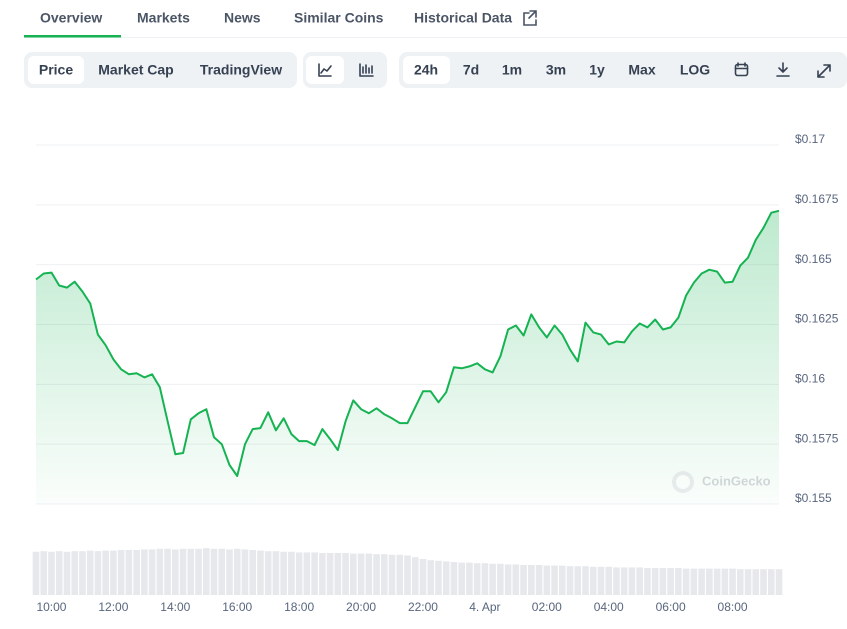 The width and height of the screenshot is (847, 629). Describe the element at coordinates (423, 607) in the screenshot. I see `x-tick-label: 22:00` at that location.